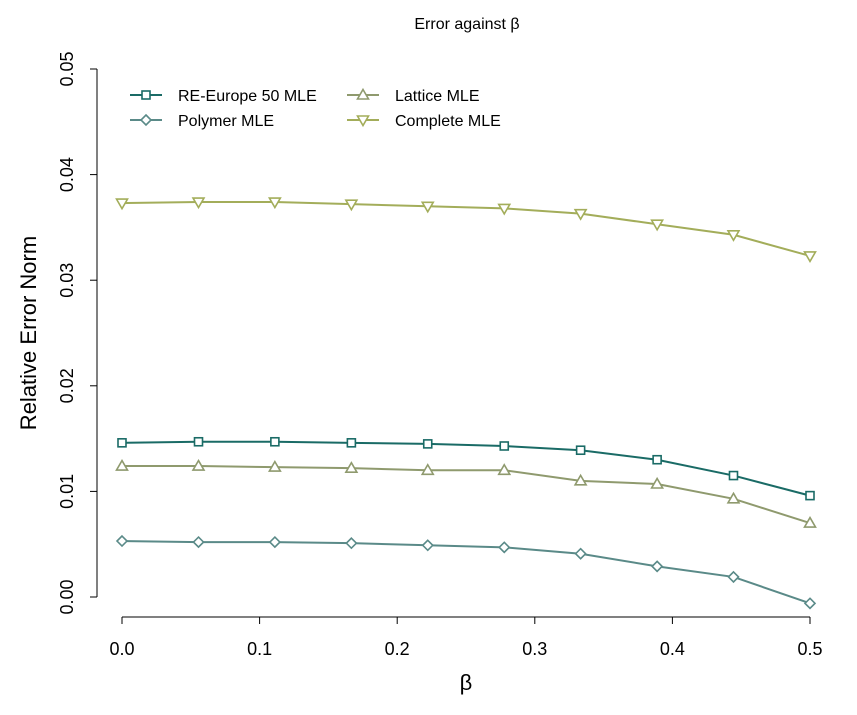  What do you see at coordinates (67, 596) in the screenshot?
I see `y-tick-label: 0.00` at bounding box center [67, 596].